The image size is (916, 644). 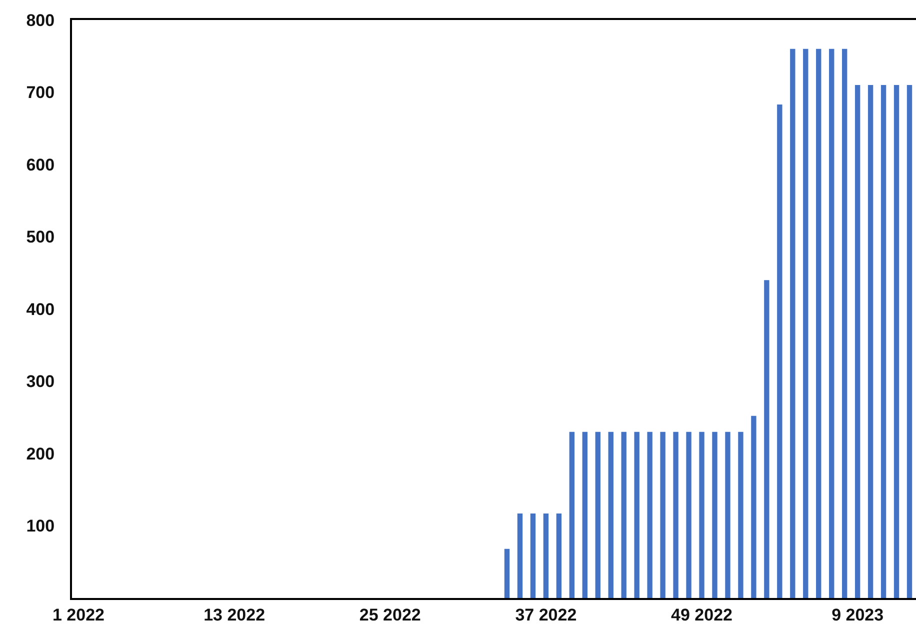 What do you see at coordinates (40, 92) in the screenshot?
I see `y-tick-label: 700` at bounding box center [40, 92].